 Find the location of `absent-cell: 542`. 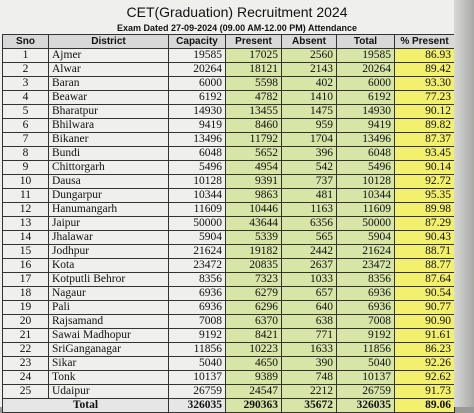

absent-cell: 542 is located at coordinates (309, 167).